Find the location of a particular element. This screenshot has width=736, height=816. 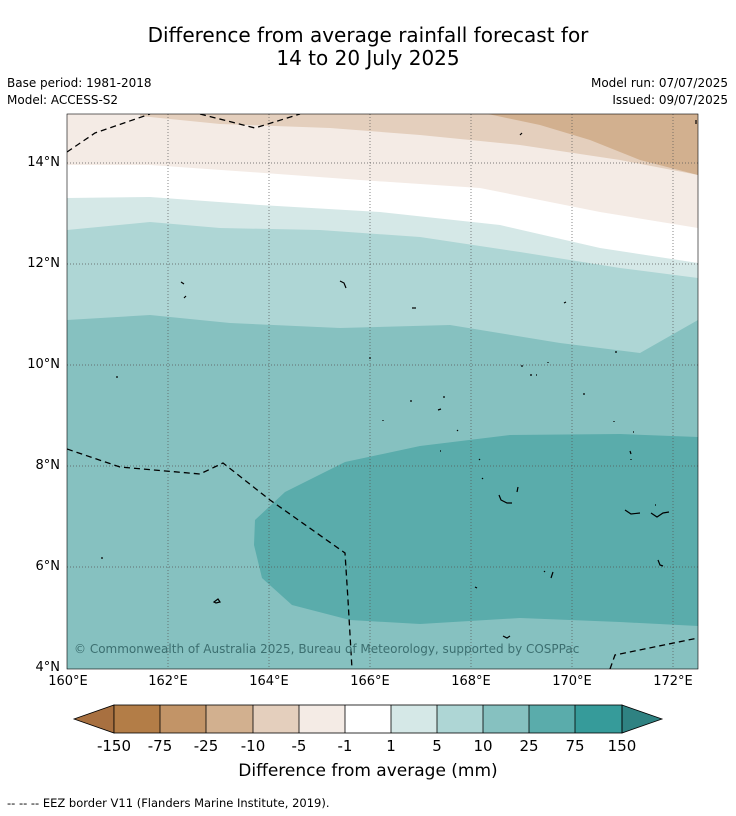

colorbar-tick-label: 5 is located at coordinates (437, 746).